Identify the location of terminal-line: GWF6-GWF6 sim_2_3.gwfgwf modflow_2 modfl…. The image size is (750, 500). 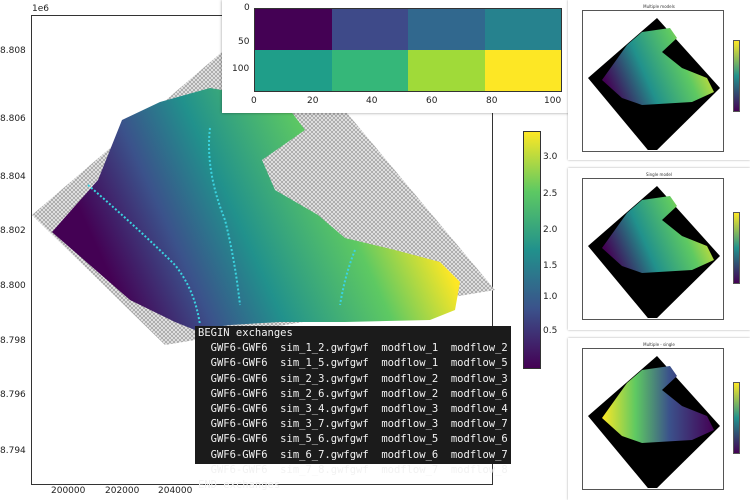
(353, 378).